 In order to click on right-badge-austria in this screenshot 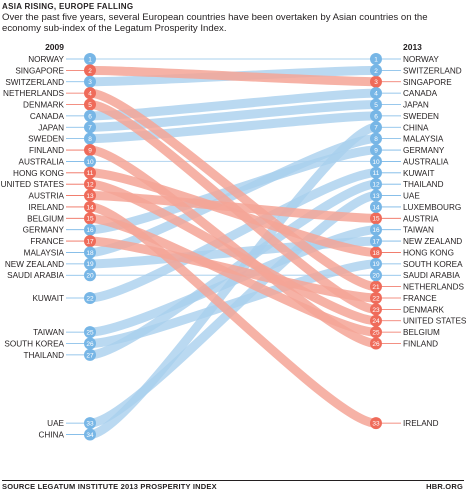, I will do `click(376, 218)`.